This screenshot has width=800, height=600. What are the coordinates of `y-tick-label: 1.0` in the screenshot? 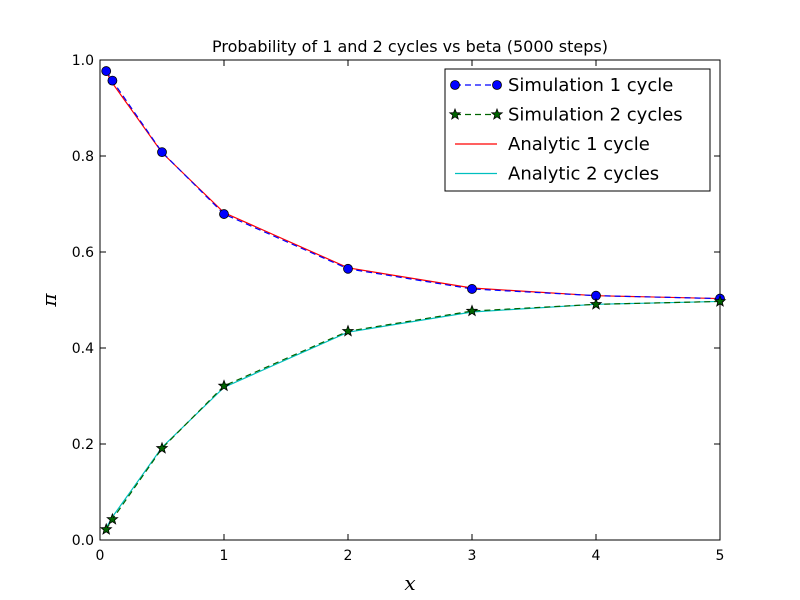 It's located at (83, 61).